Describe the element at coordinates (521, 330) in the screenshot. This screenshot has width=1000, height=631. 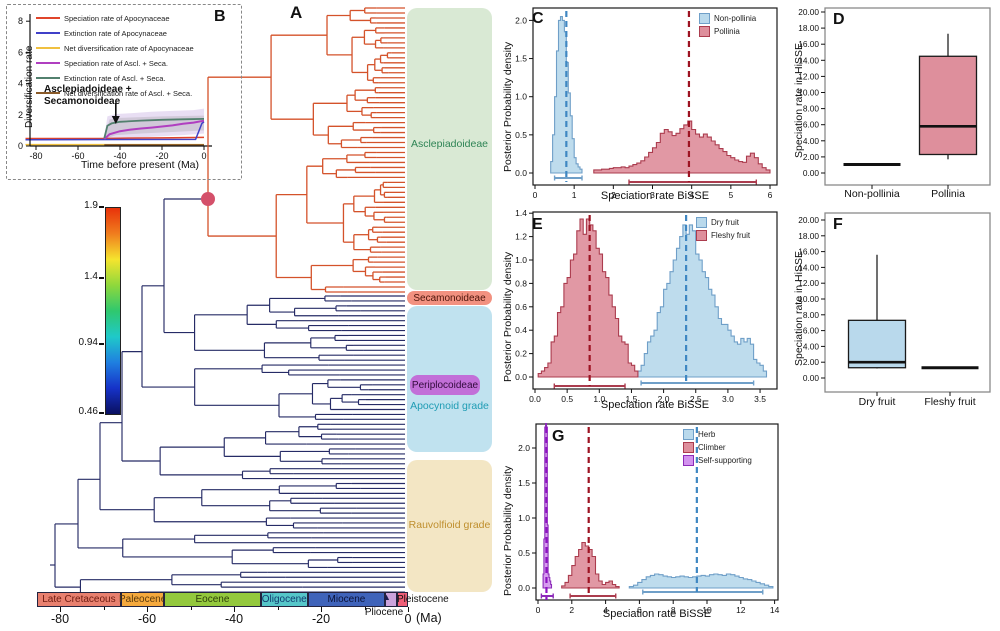
I see `svg-text: 0.4` at that location.